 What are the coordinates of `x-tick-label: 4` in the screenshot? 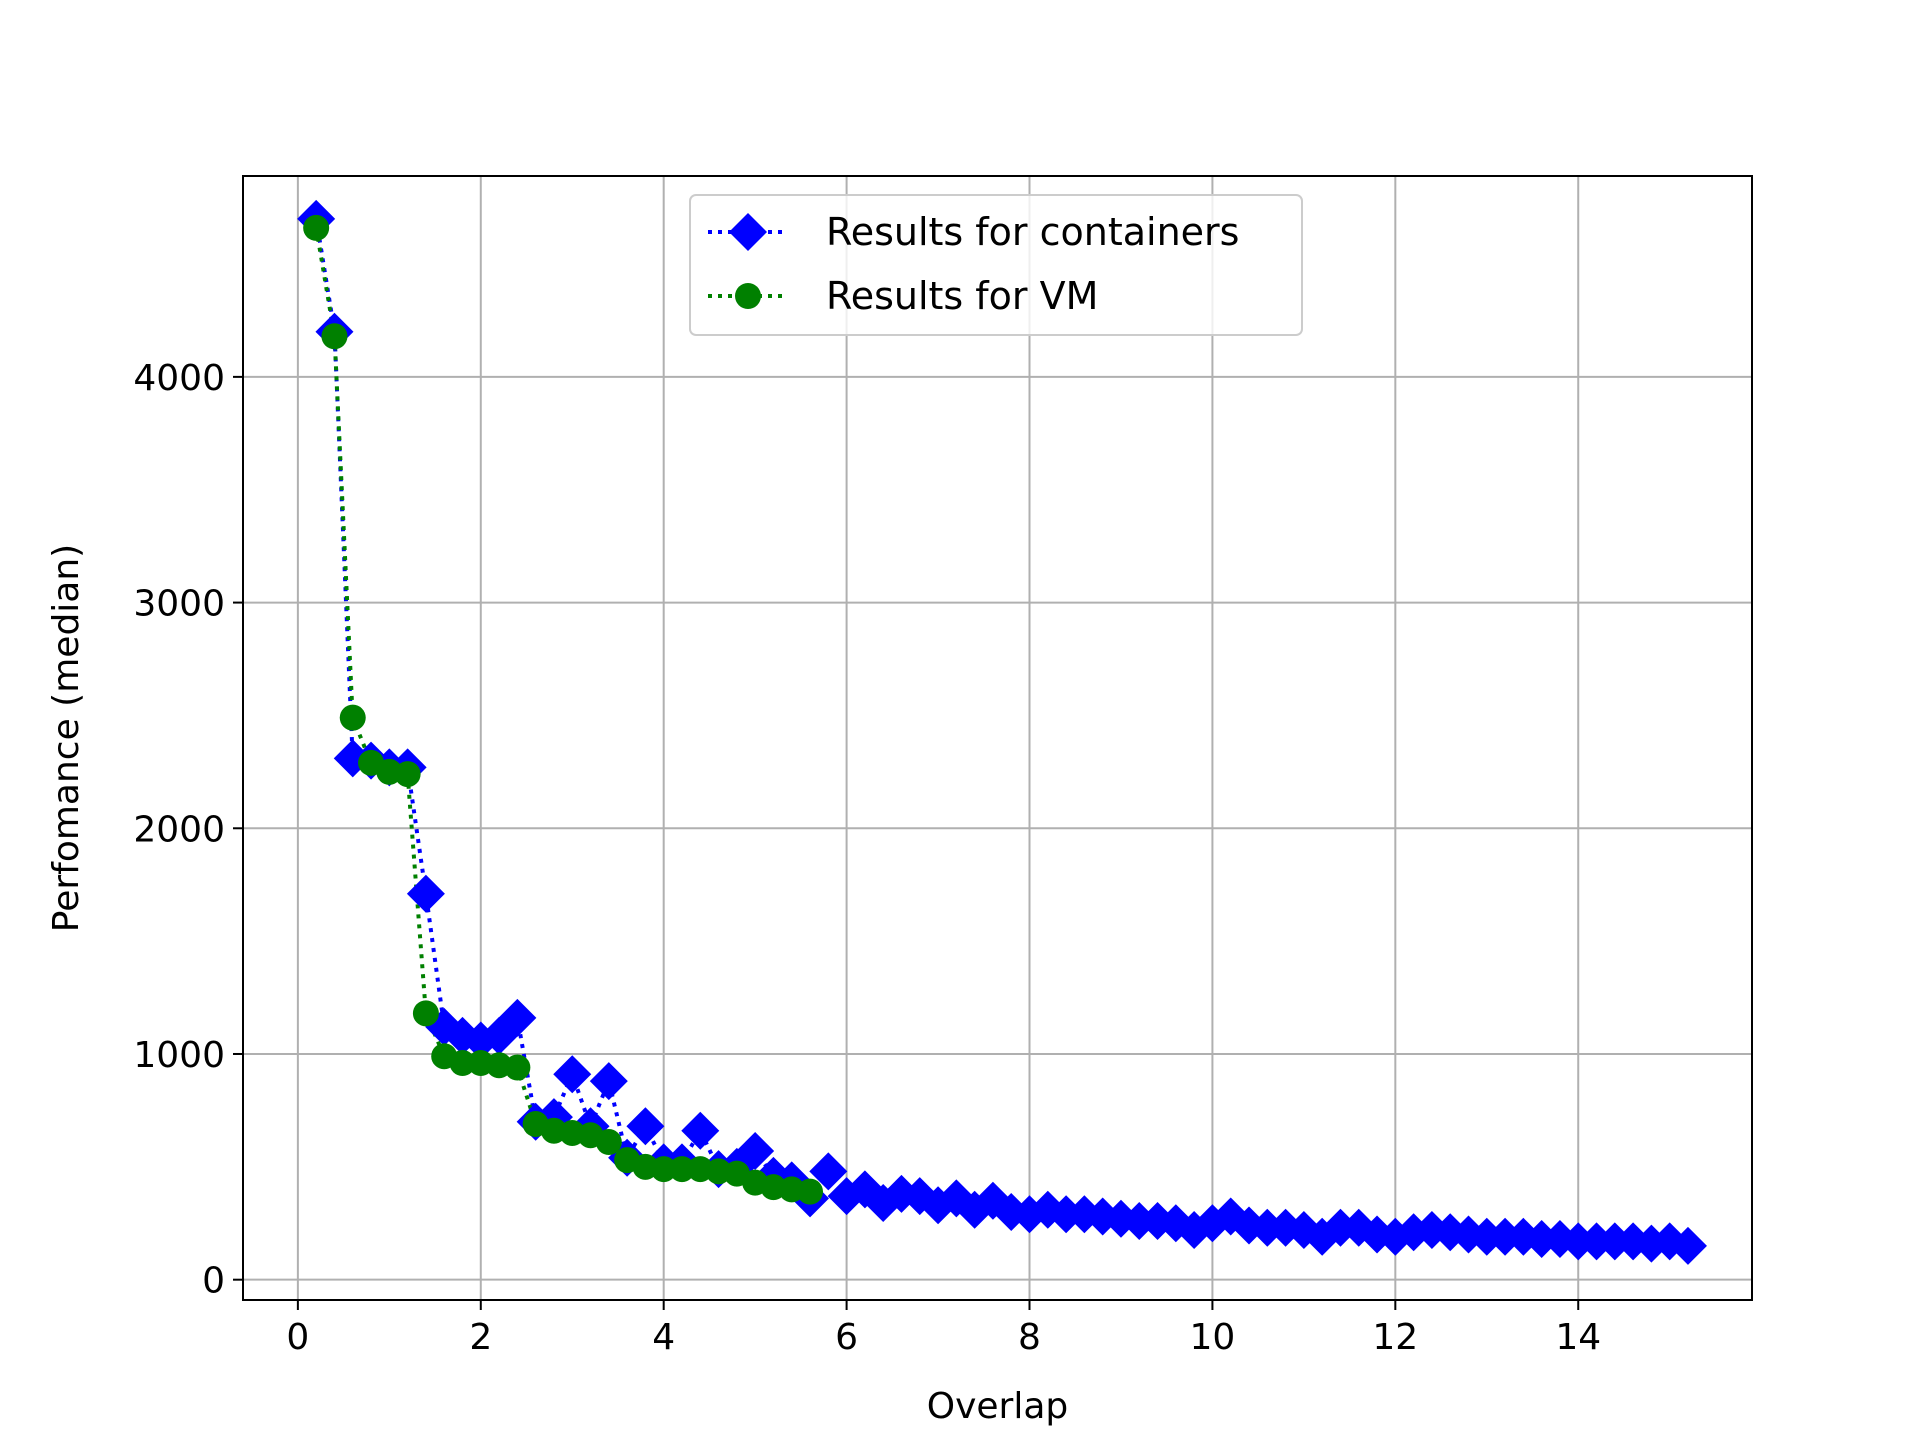 It's located at (663, 1337).